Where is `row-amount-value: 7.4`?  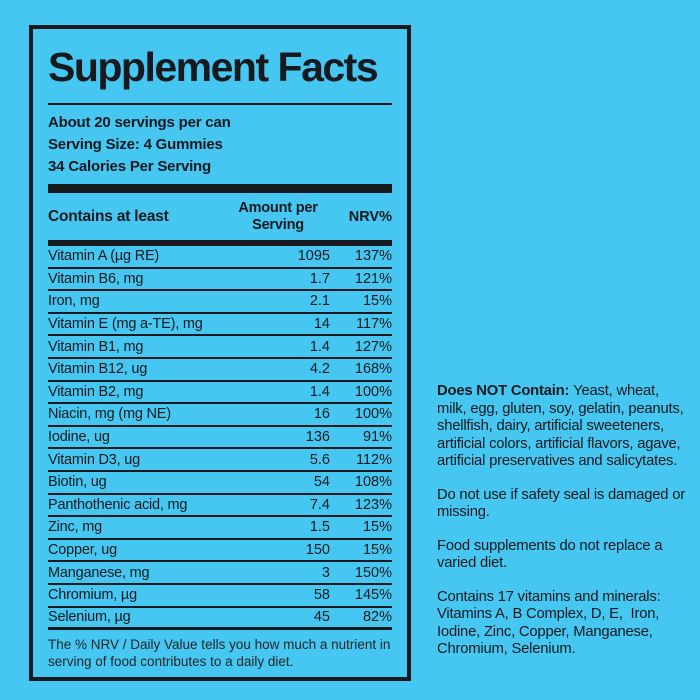 row-amount-value: 7.4 is located at coordinates (319, 504).